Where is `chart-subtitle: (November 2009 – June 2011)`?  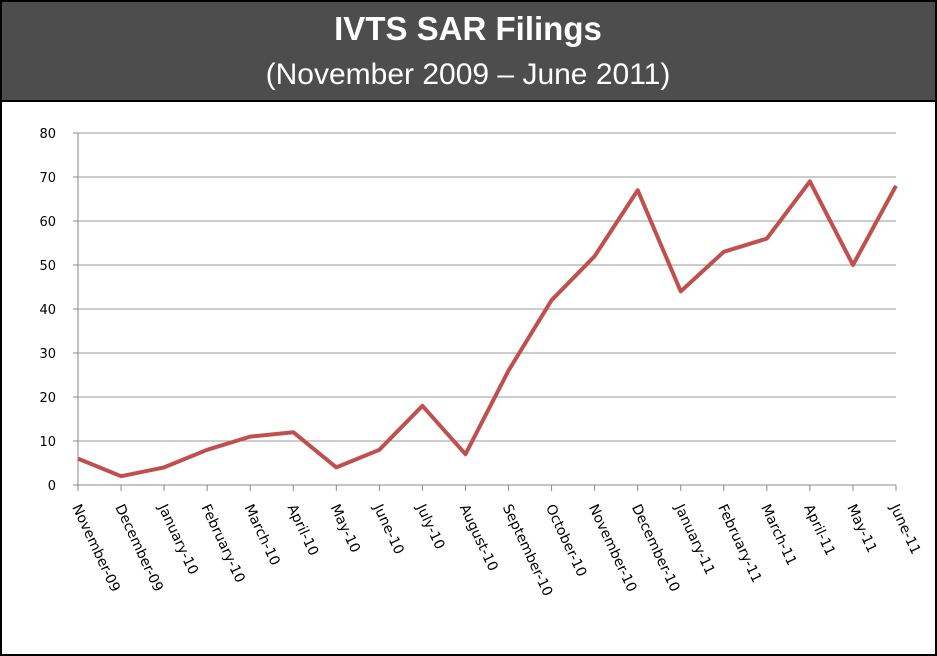 chart-subtitle: (November 2009 – June 2011) is located at coordinates (468, 74).